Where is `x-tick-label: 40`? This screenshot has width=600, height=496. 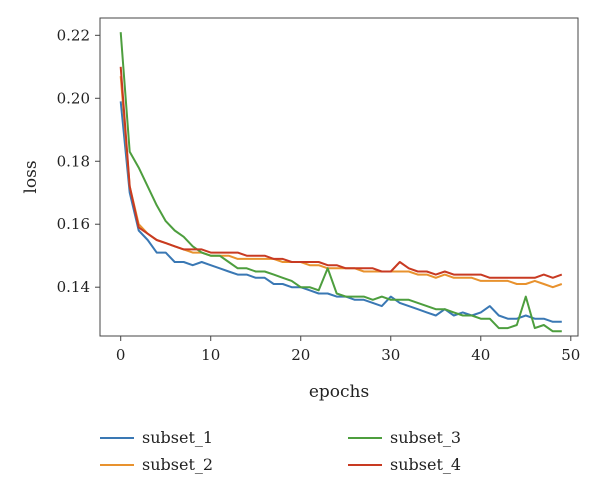 x-tick-label: 40 is located at coordinates (480, 355).